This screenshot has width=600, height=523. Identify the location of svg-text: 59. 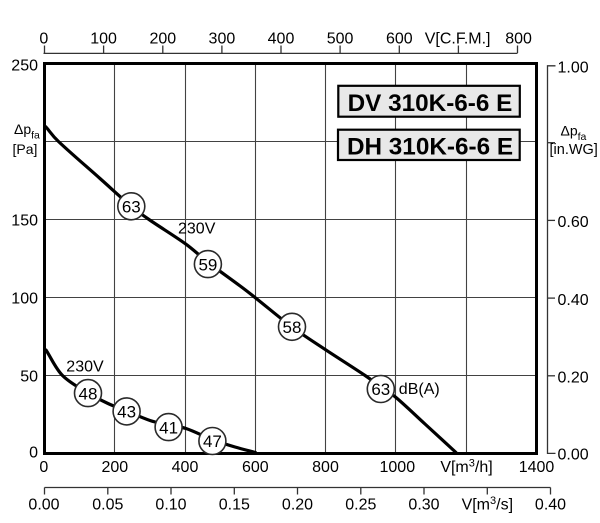
(207, 264).